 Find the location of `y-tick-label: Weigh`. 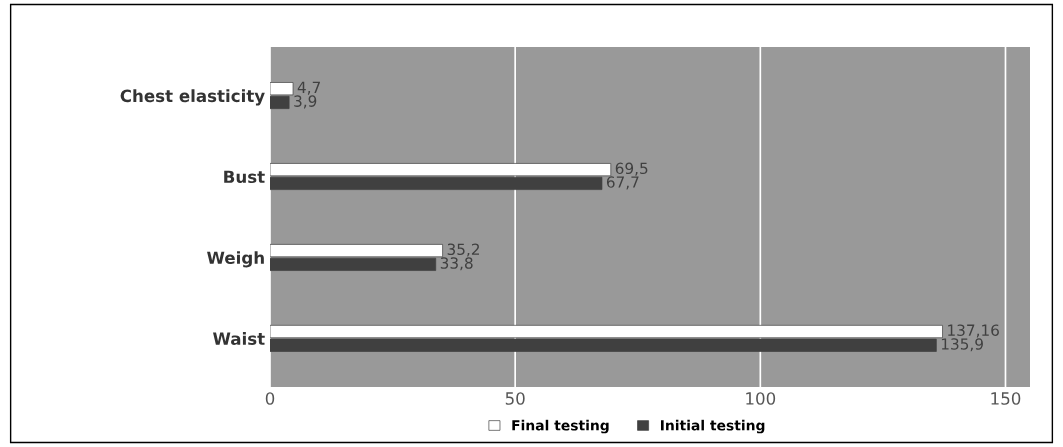

y-tick-label: Weigh is located at coordinates (235, 259).